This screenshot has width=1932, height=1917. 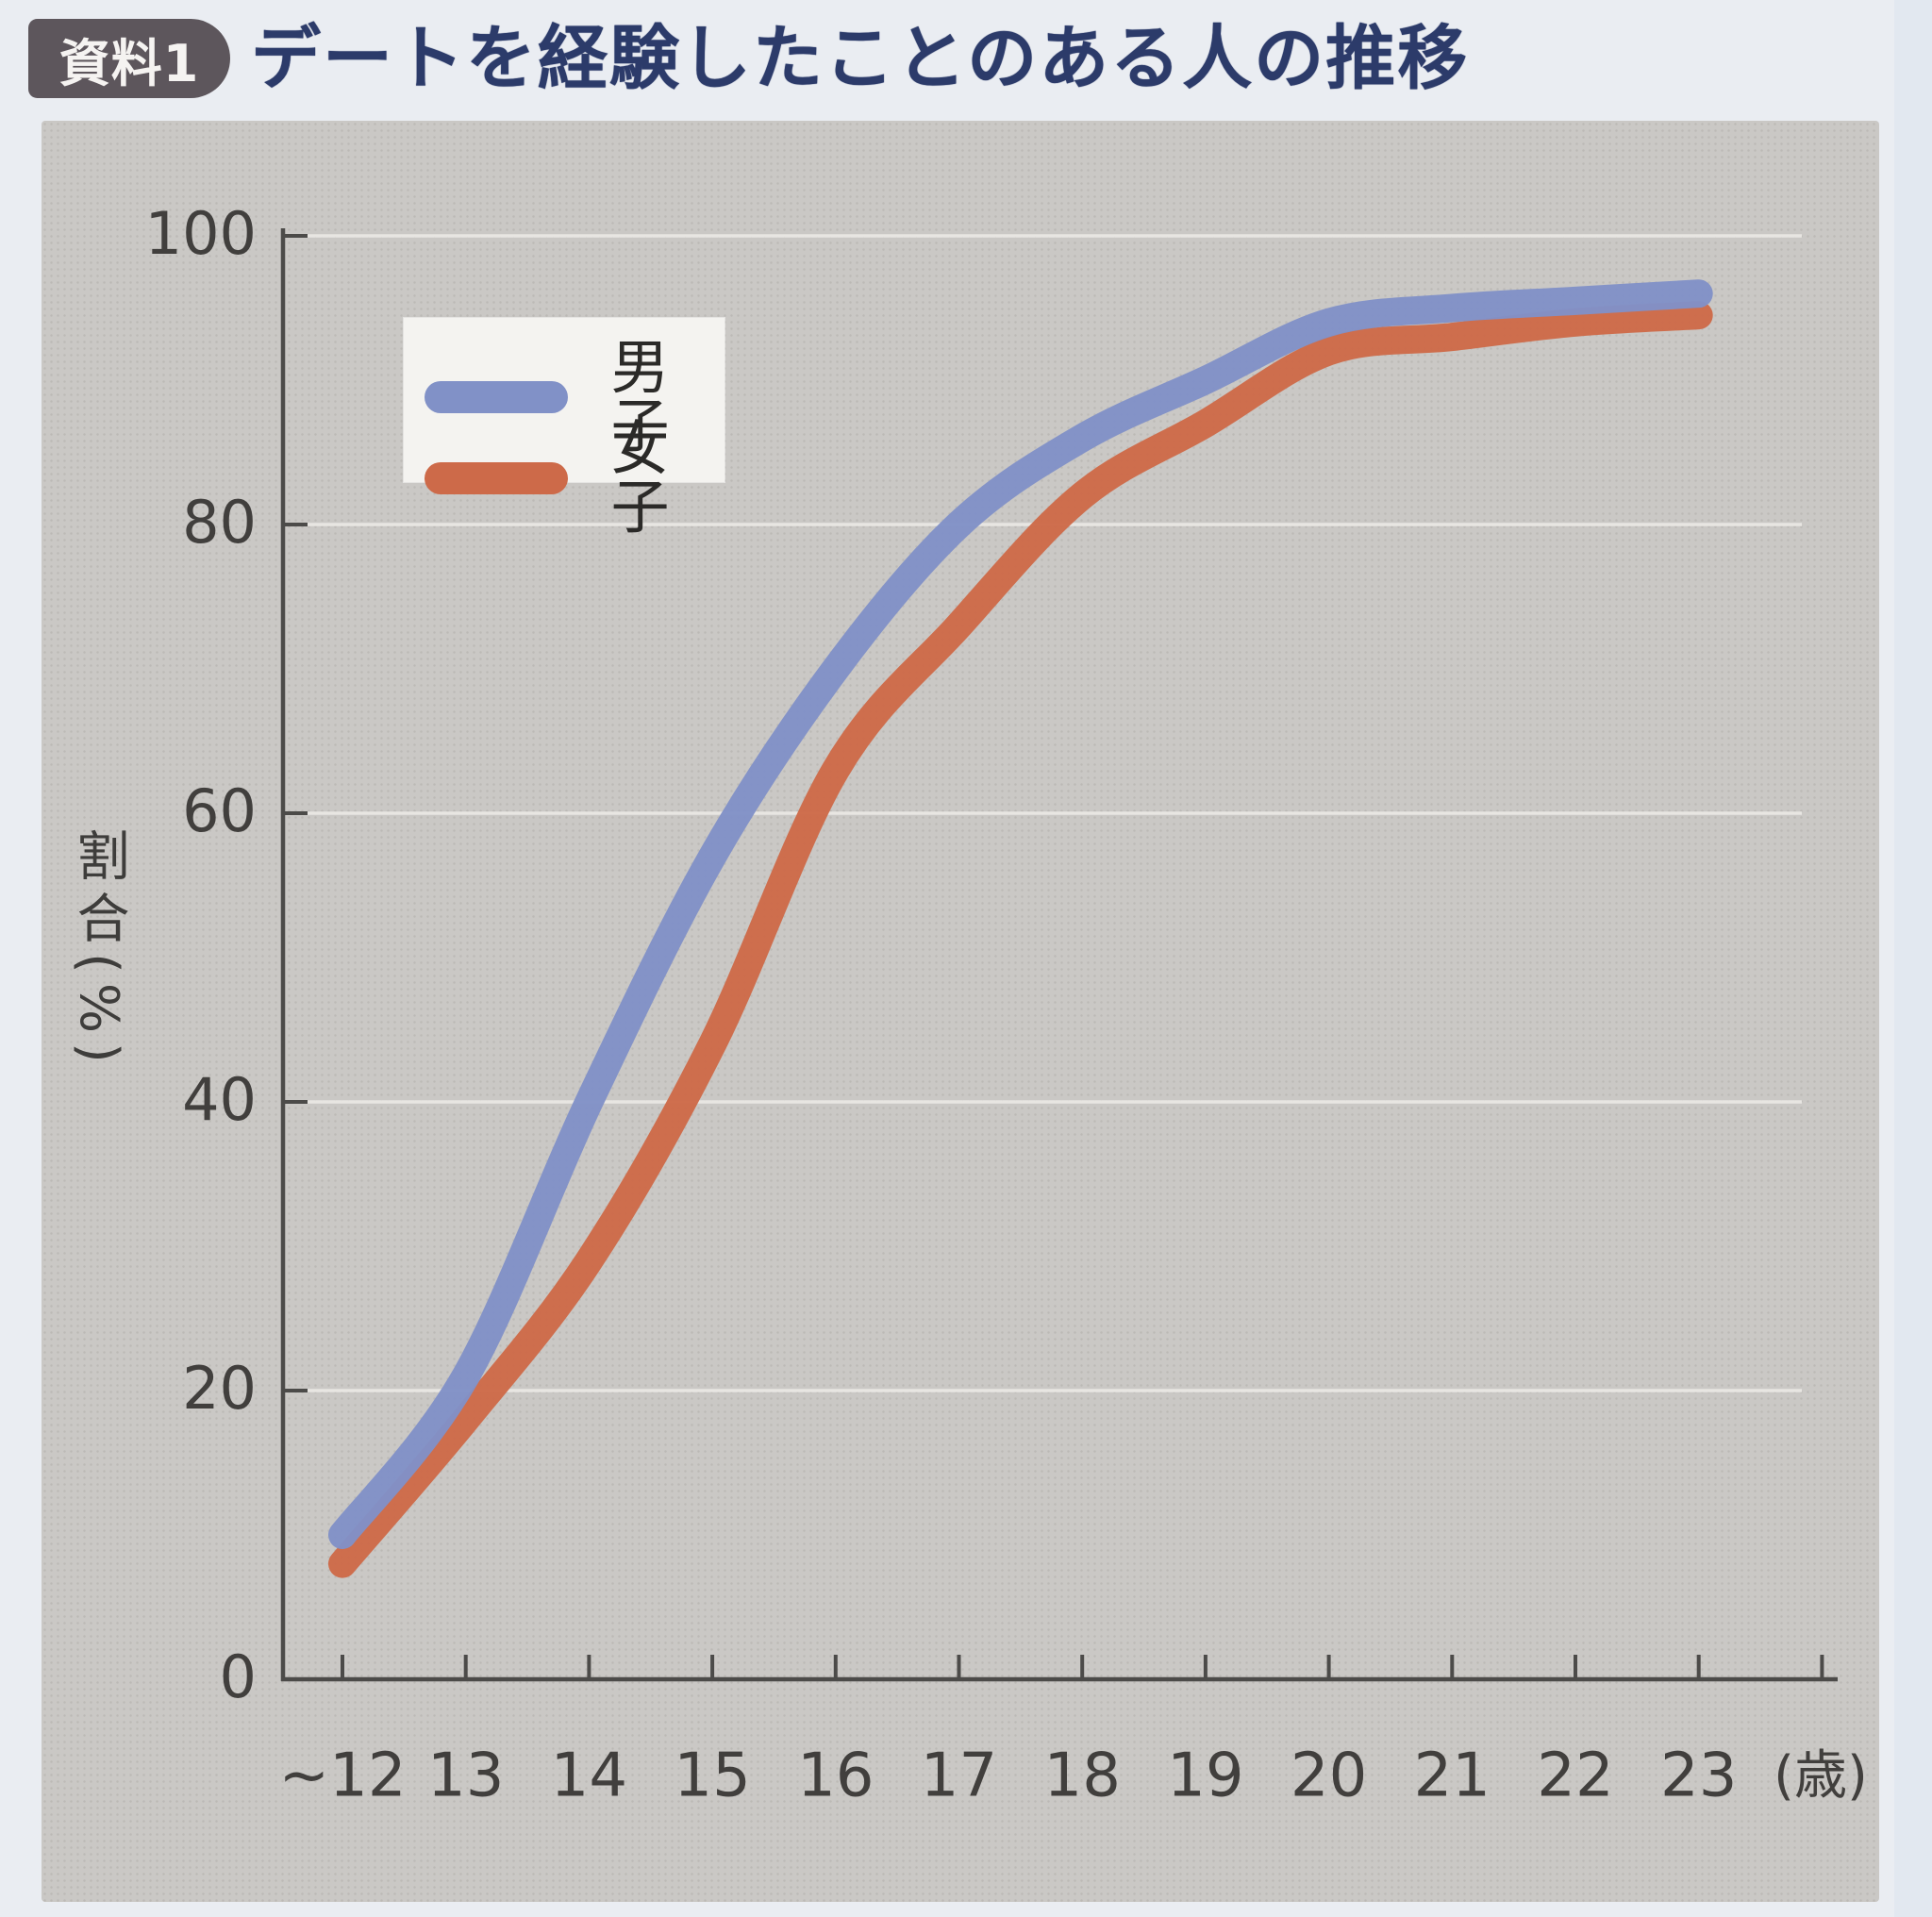 I want to click on x-tick-label-~12: ~12, so click(x=342, y=1776).